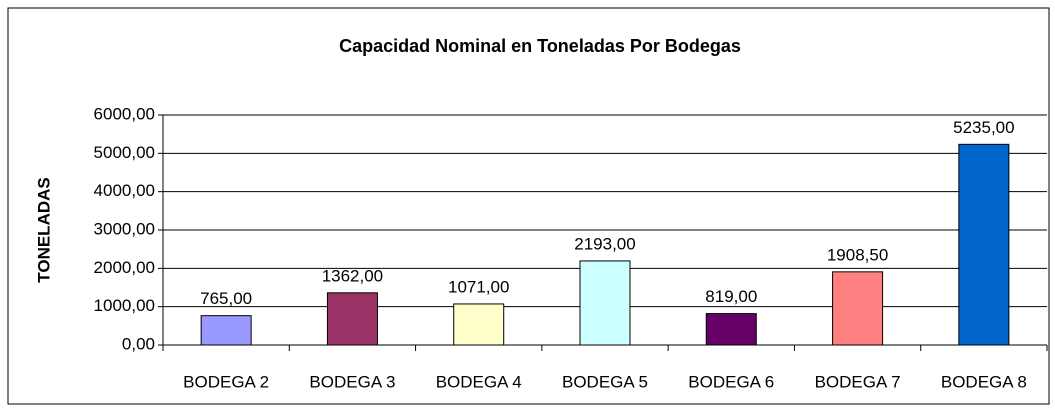 This screenshot has width=1055, height=417. Describe the element at coordinates (352, 381) in the screenshot. I see `x-tick-label: BODEGA 3` at that location.